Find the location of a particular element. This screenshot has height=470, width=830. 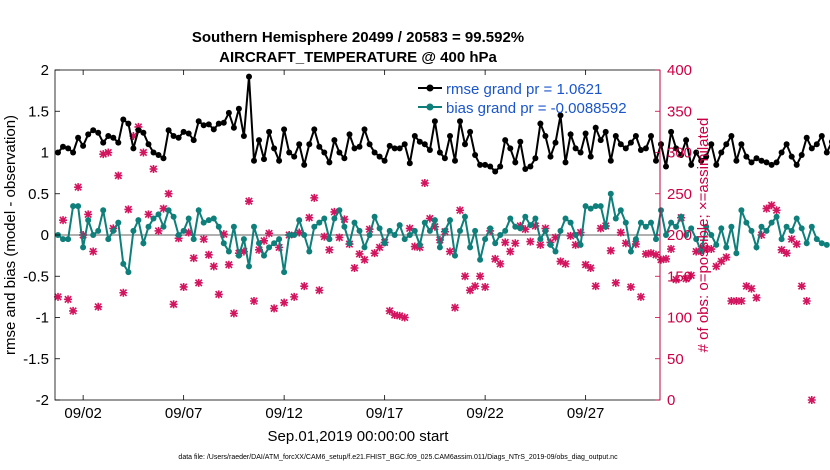

chart-title-line2: AIRCRAFT_TEMPERATURE @ 400 hPa is located at coordinates (358, 57).